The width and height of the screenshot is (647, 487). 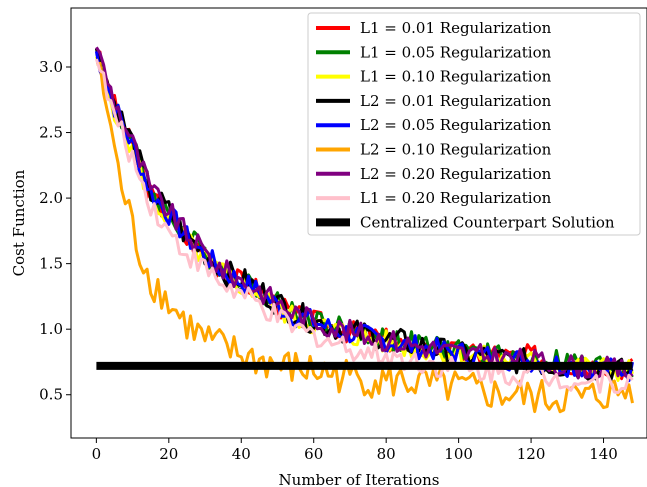 I want to click on x-axis-ticks: 0 20 40 60 80 100 120 140, so click(x=355, y=450).